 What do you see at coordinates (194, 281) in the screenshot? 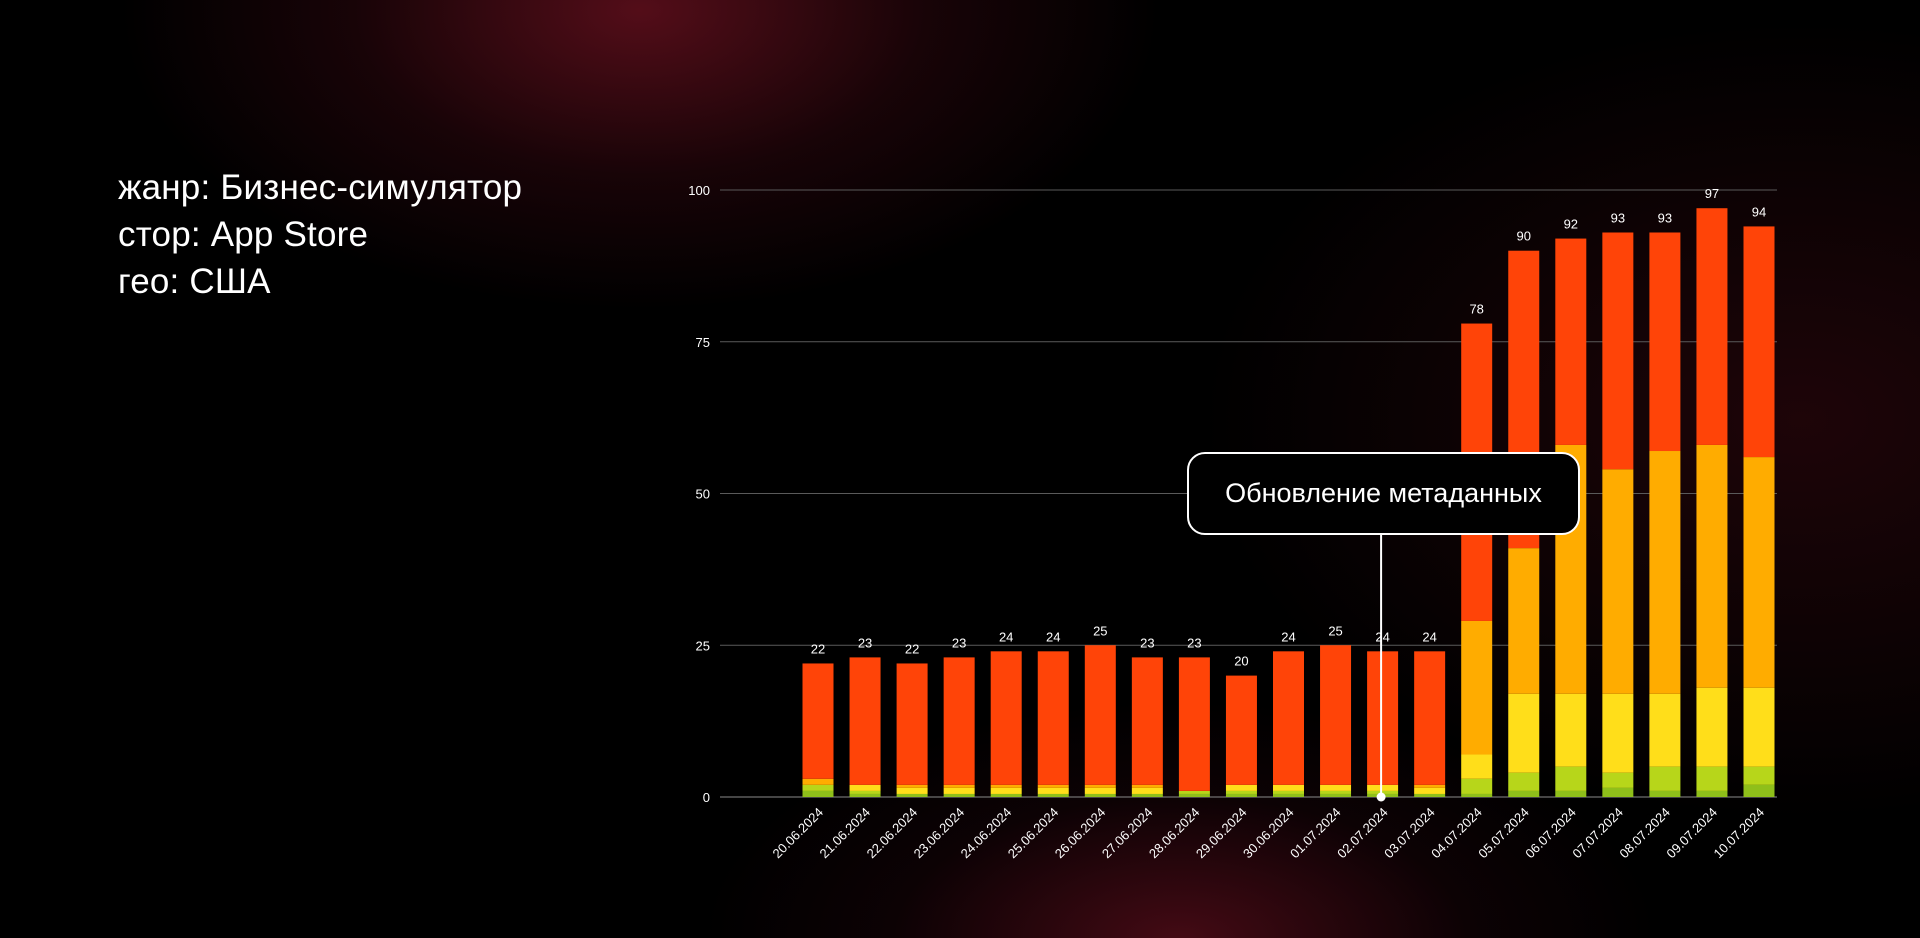
I see `geo-label: гео: США` at bounding box center [194, 281].